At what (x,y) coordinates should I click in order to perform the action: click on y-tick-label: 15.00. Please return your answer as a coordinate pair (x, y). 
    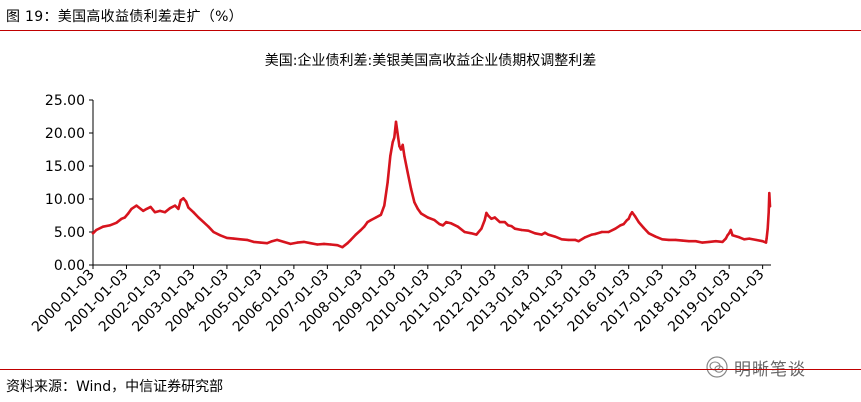
    Looking at the image, I should click on (65, 167).